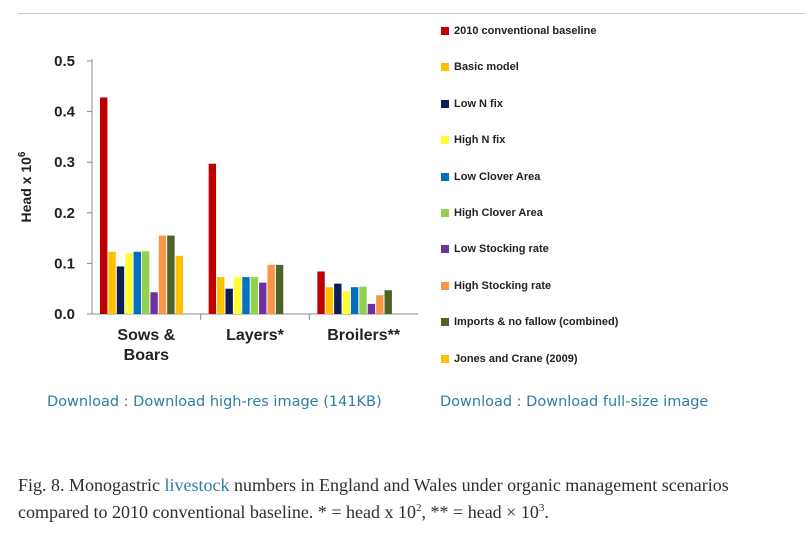  I want to click on legend-label: 2010 conventional baseline, so click(525, 31).